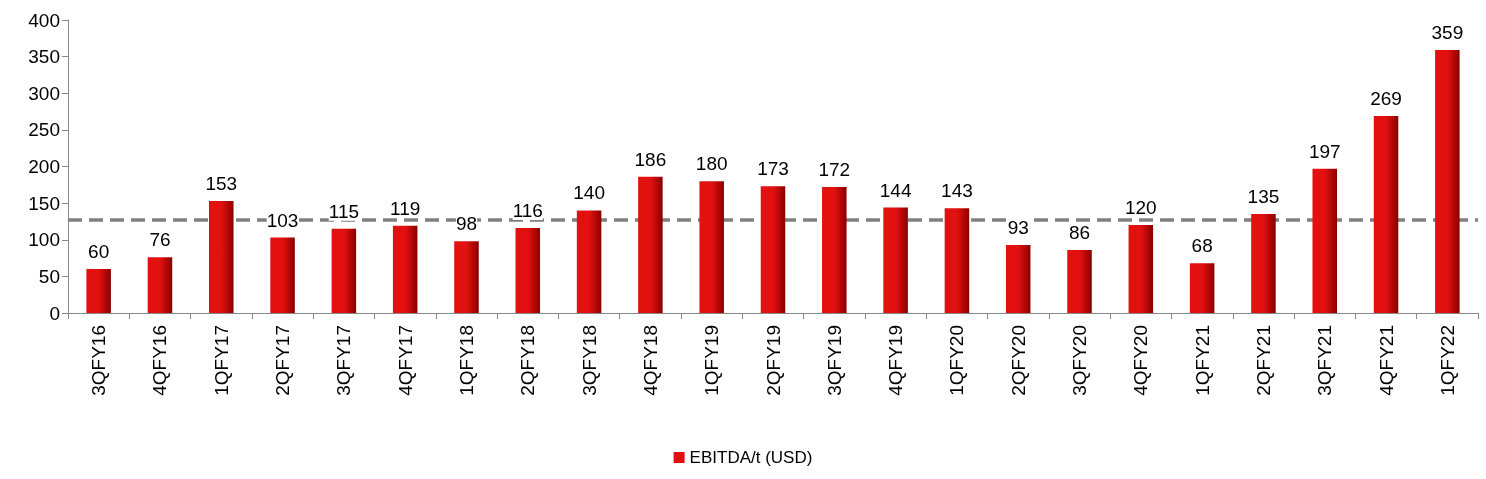 The height and width of the screenshot is (479, 1486). Describe the element at coordinates (44, 130) in the screenshot. I see `y-tick-label: 250` at that location.